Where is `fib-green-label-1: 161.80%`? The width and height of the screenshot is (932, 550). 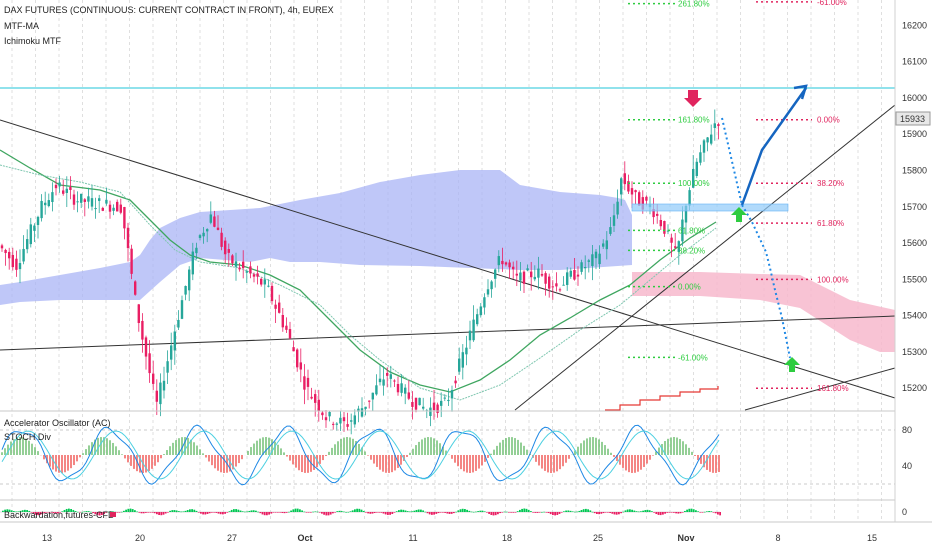
fib-green-label-1: 161.80% is located at coordinates (694, 120).